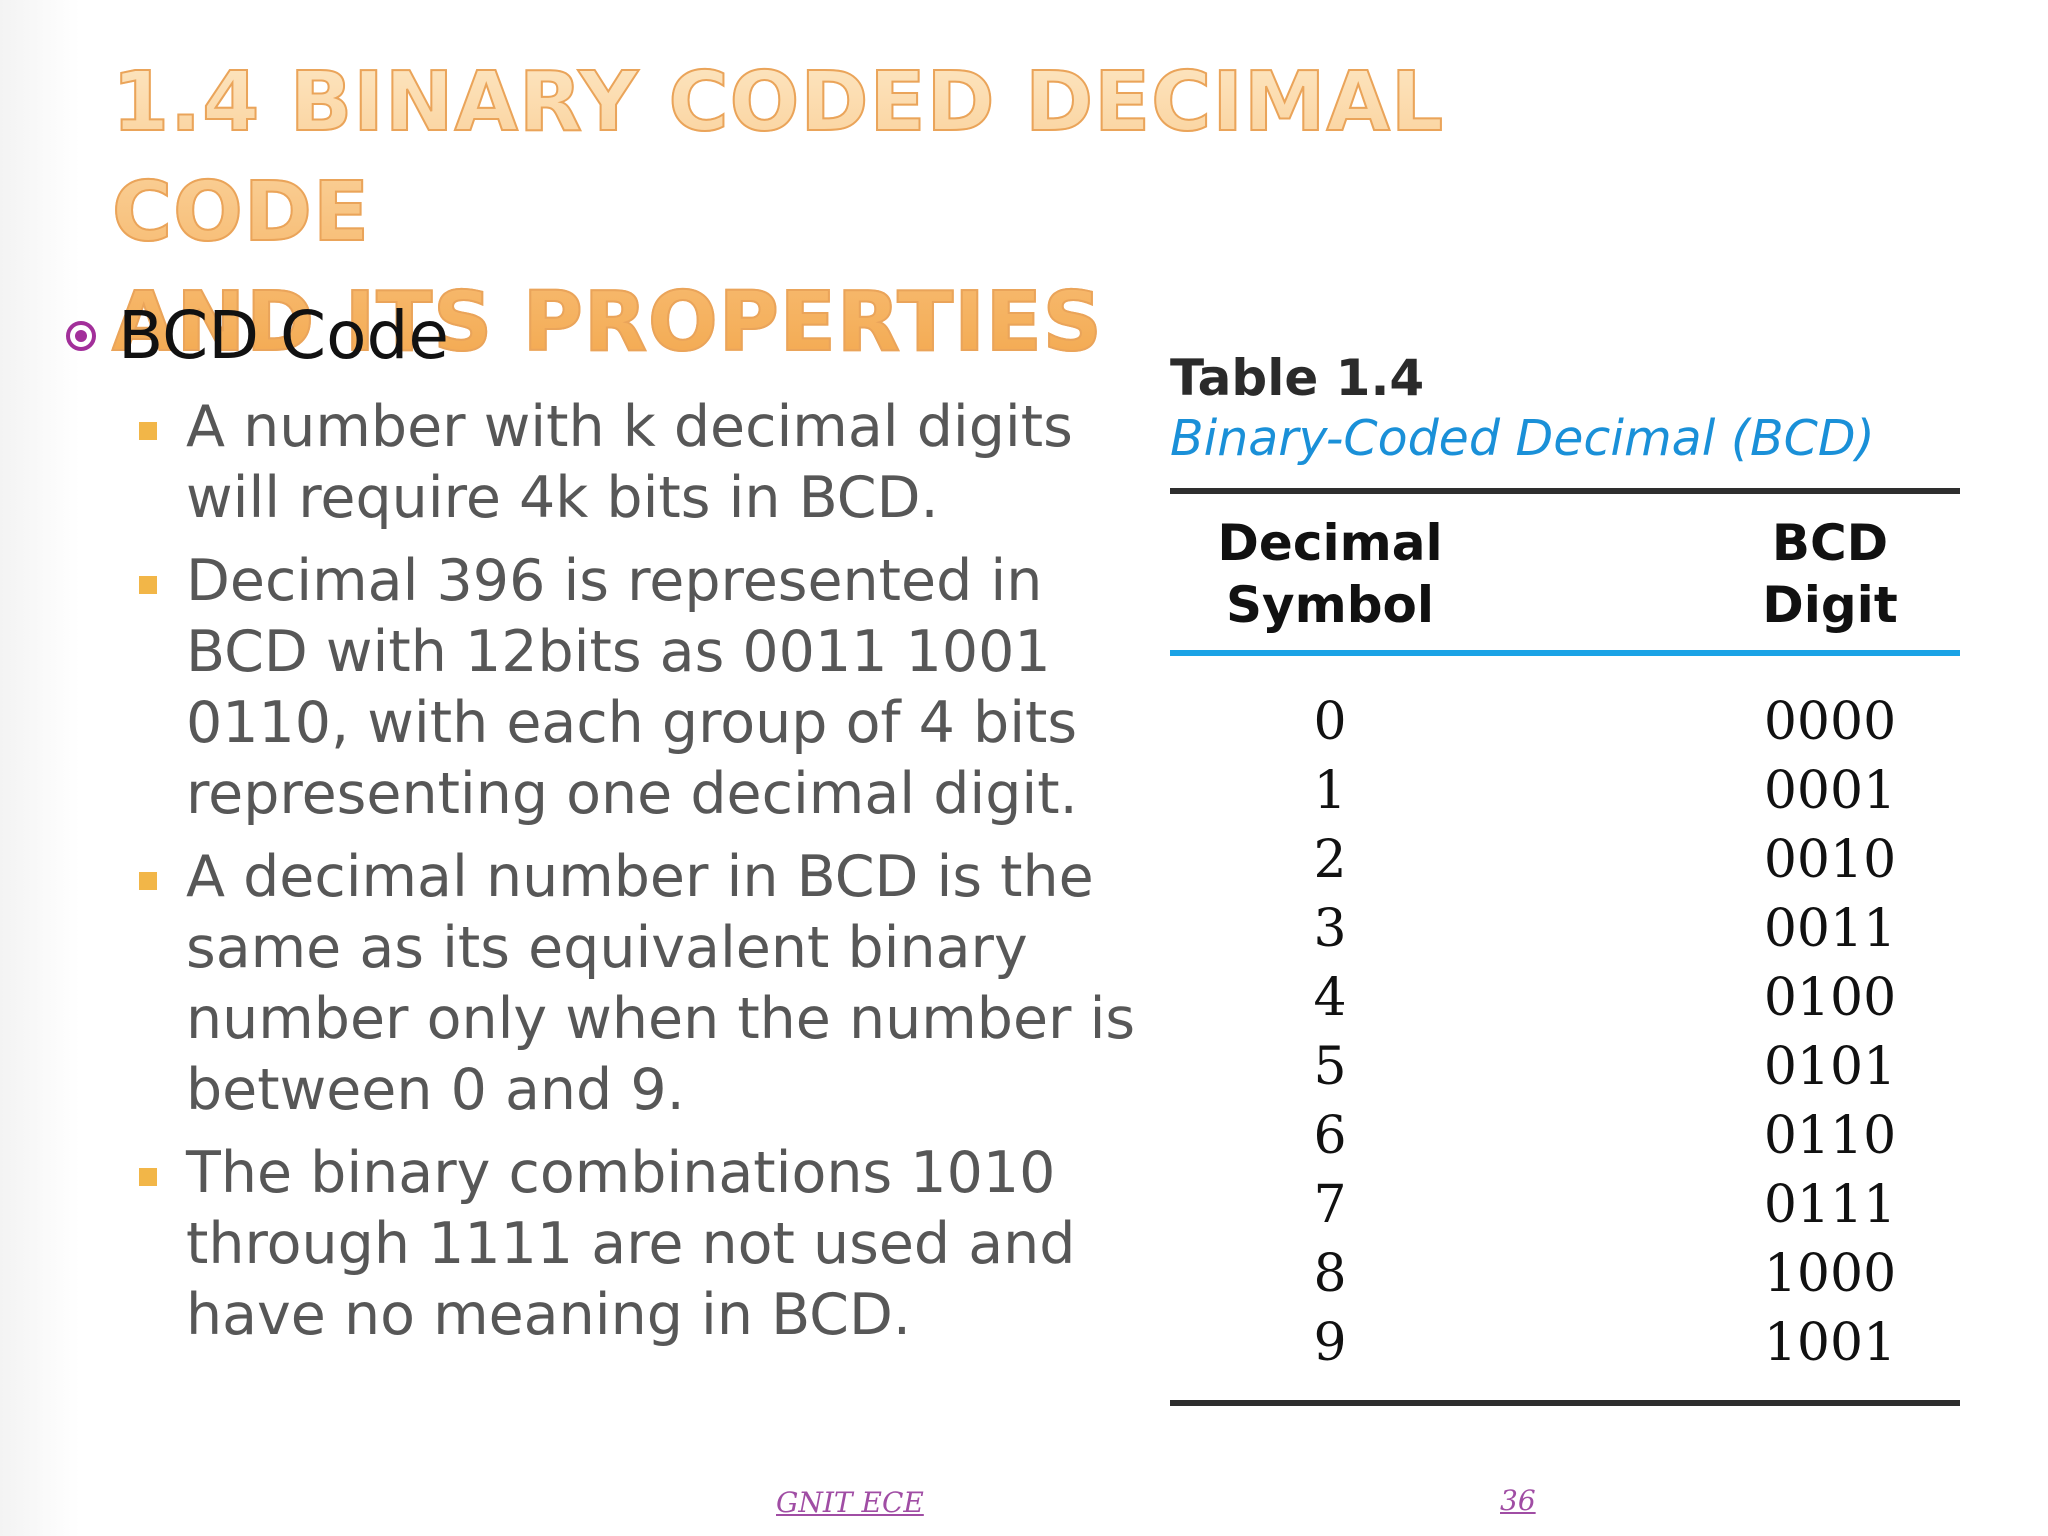 The image size is (2048, 1536). I want to click on table-header: Decimal Symbol BCD Digit, so click(1565, 572).